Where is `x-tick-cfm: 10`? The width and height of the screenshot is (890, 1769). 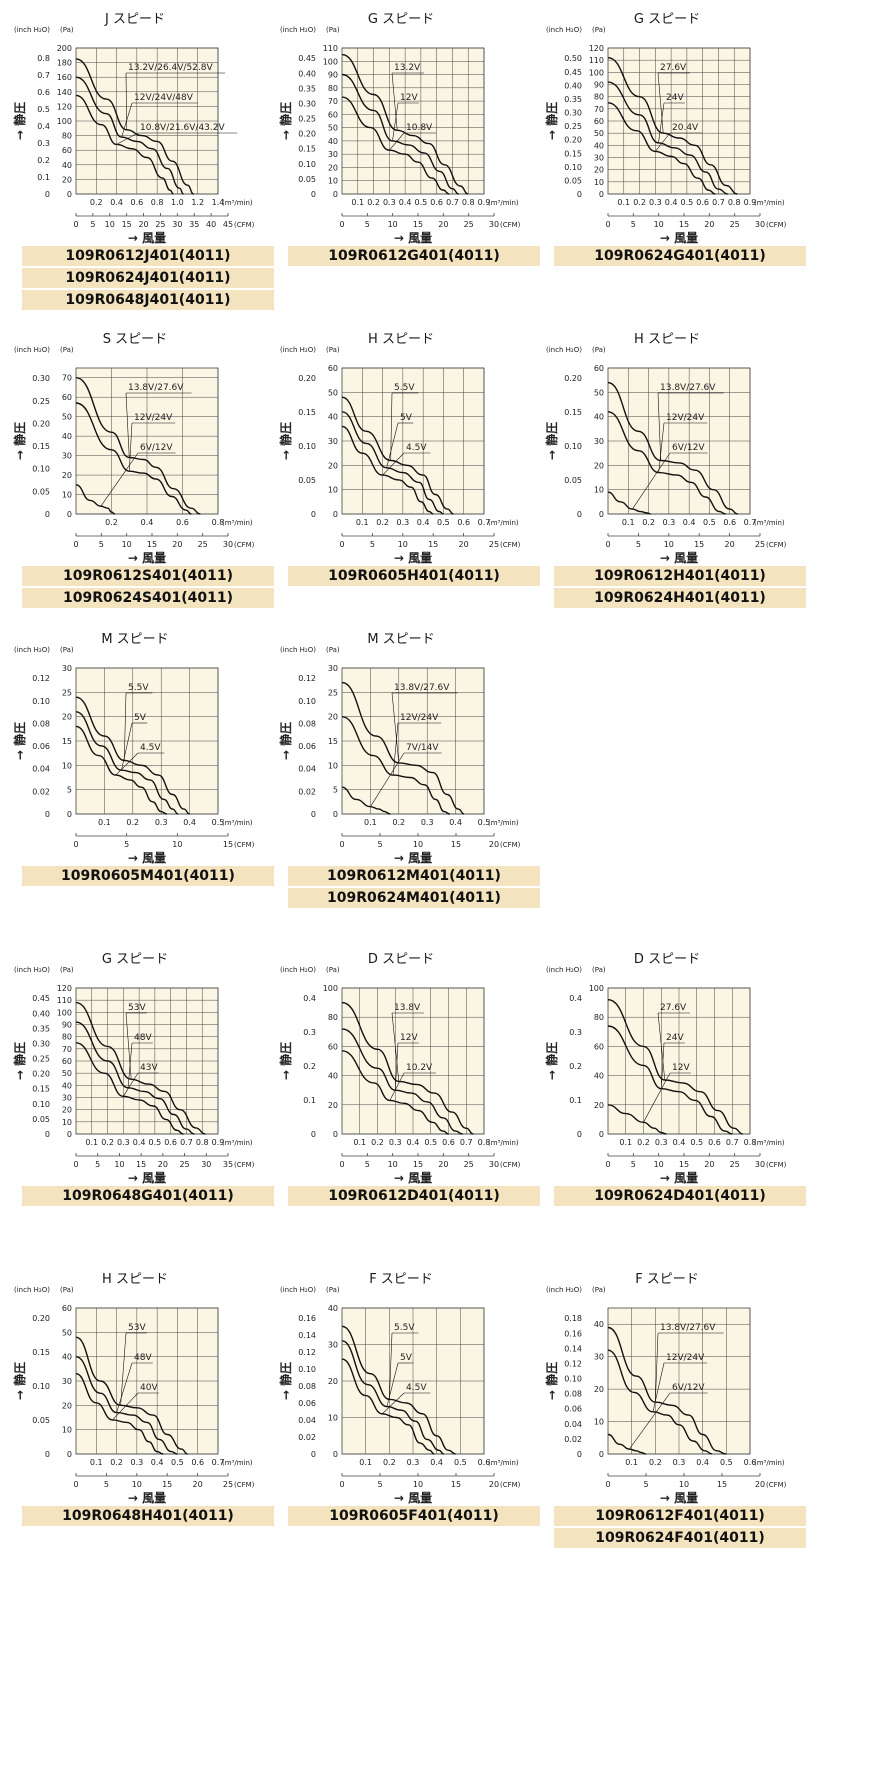
x-tick-cfm: 10 is located at coordinates (127, 544).